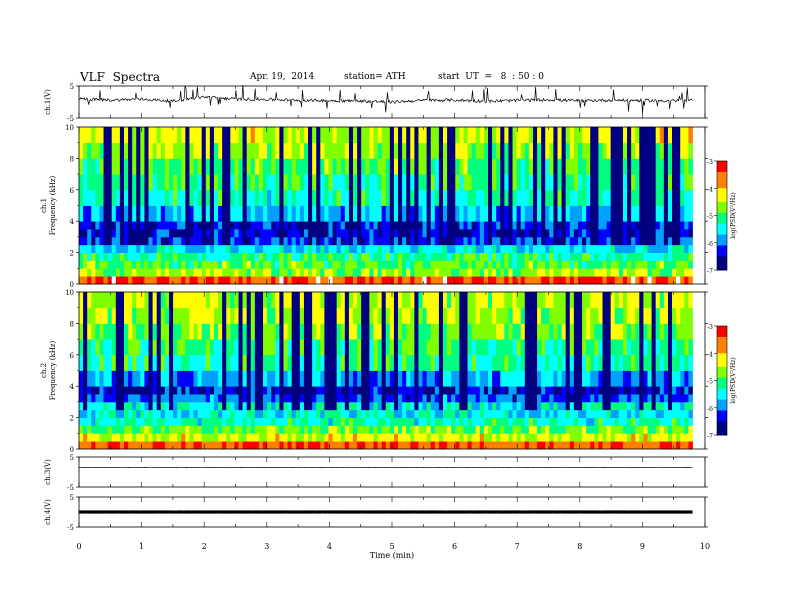  Describe the element at coordinates (710, 436) in the screenshot. I see `colorbar-tick-label: -7` at that location.